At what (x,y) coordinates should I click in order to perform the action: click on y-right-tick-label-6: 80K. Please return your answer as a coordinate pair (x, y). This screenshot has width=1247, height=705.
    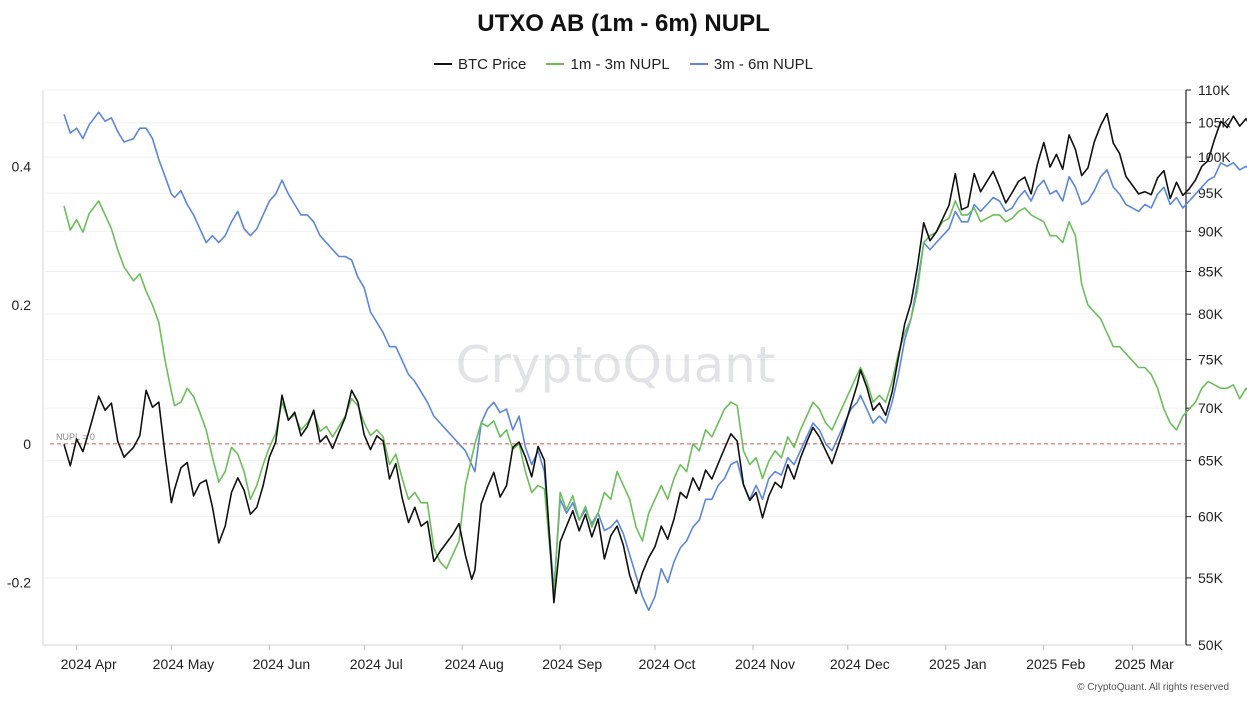
    Looking at the image, I should click on (1211, 314).